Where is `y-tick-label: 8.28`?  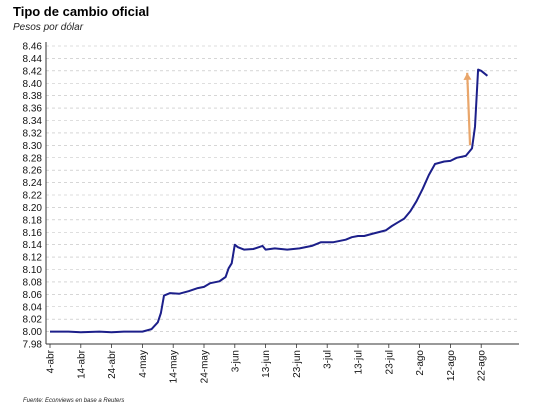
y-tick-label: 8.28 is located at coordinates (33, 158).